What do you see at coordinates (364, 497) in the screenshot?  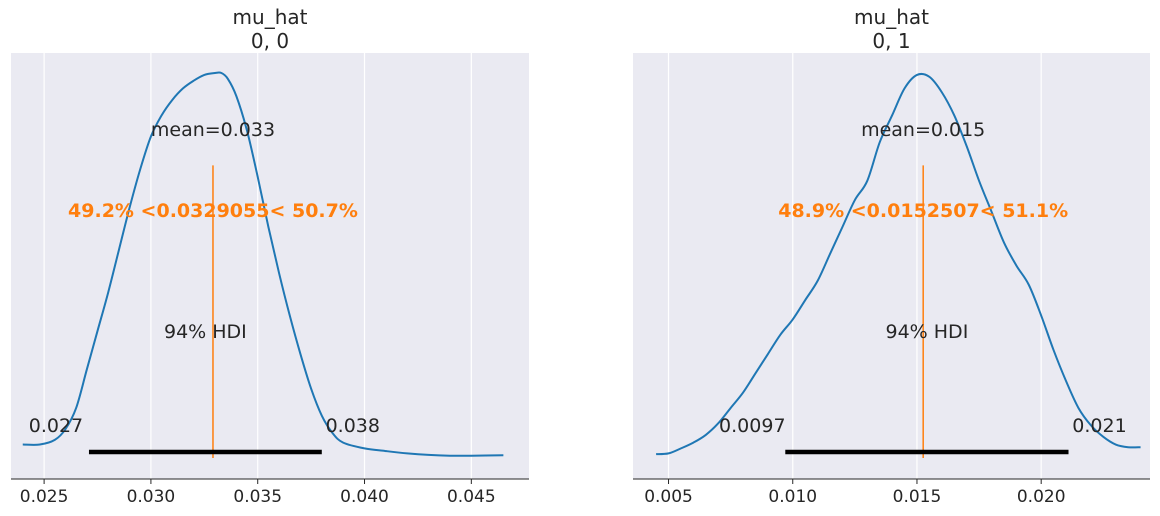 I see `x-tick-label: 0.040` at bounding box center [364, 497].